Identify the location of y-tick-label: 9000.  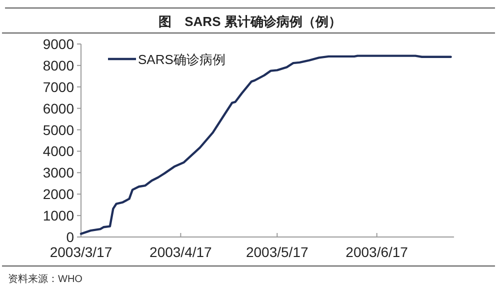
(58, 44).